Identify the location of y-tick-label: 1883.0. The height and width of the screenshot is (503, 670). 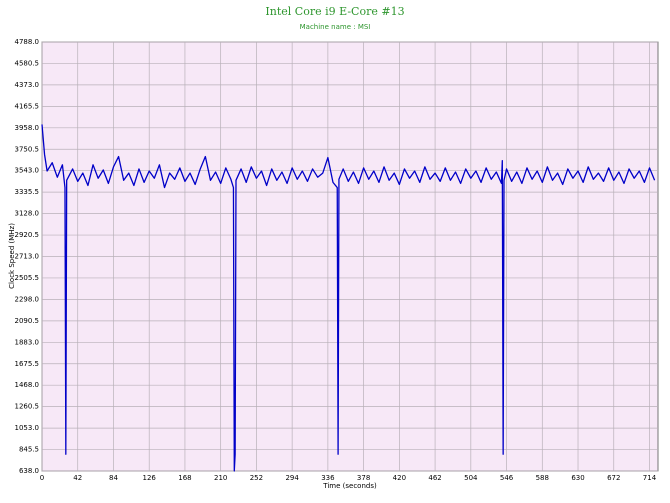
(27, 342).